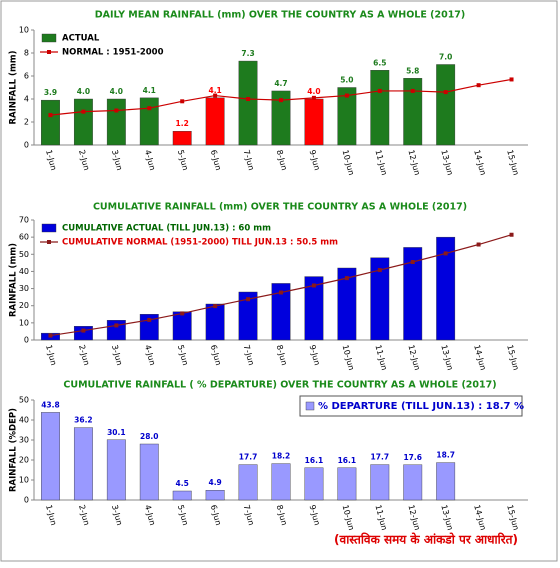  What do you see at coordinates (26, 76) in the screenshot?
I see `y-tick-label: 6` at bounding box center [26, 76].